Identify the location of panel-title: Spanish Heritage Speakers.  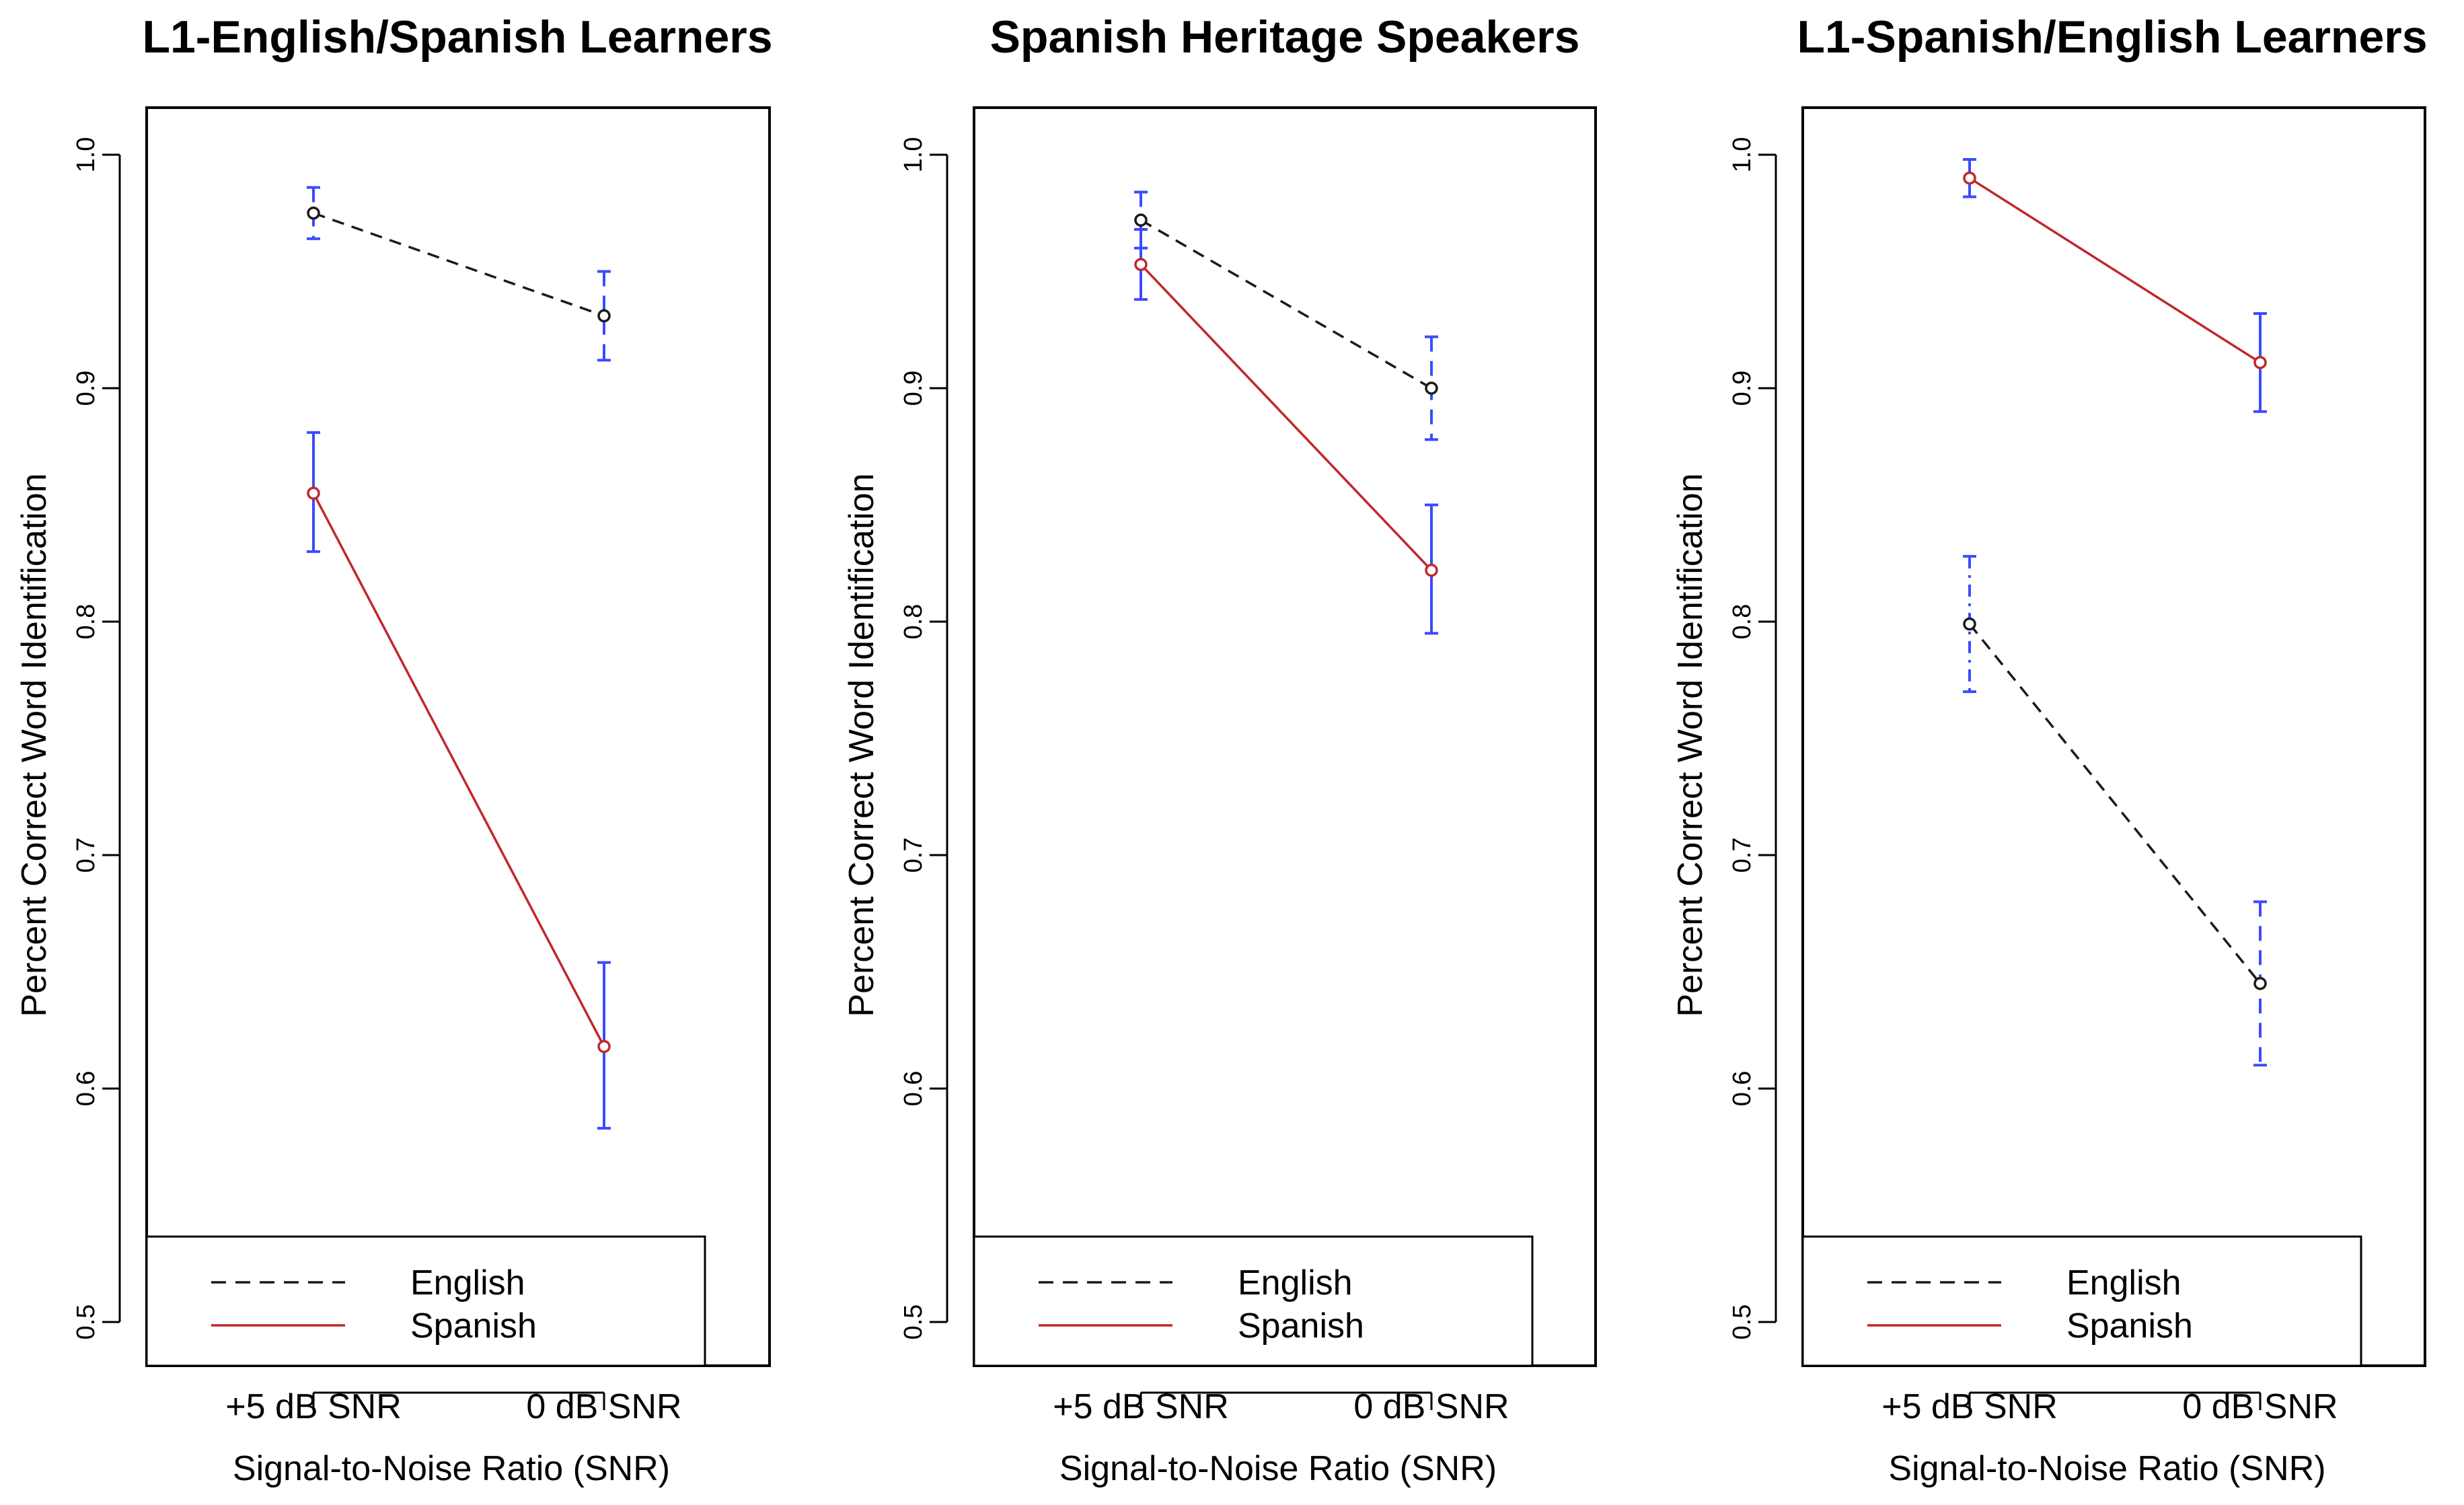
(1285, 37).